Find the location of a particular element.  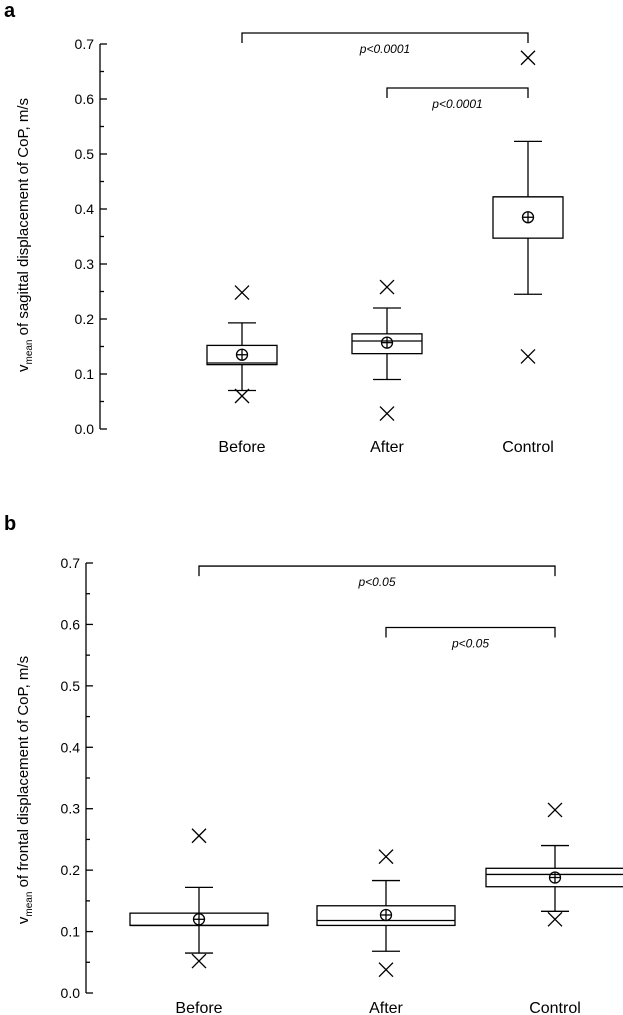

panel-b-category-label: After is located at coordinates (386, 1007).